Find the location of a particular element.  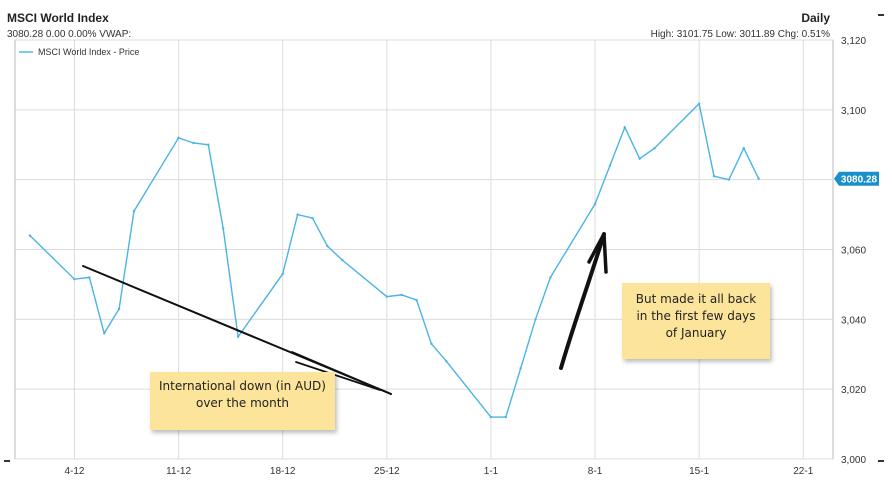

y-tick-label: 3,120 is located at coordinates (853, 41).